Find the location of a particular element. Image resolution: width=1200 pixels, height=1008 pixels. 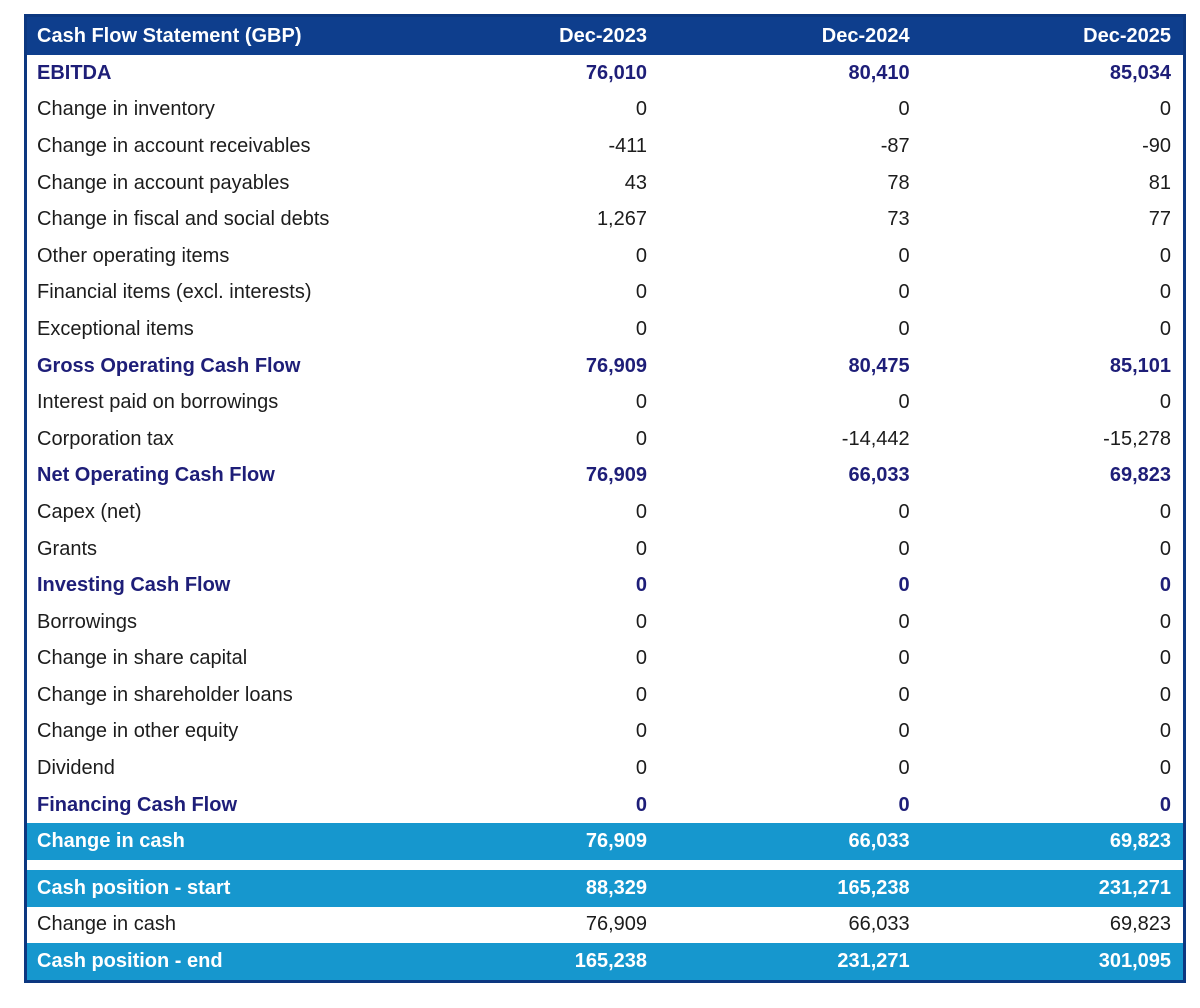

cell-value: -87 is located at coordinates (790, 146).